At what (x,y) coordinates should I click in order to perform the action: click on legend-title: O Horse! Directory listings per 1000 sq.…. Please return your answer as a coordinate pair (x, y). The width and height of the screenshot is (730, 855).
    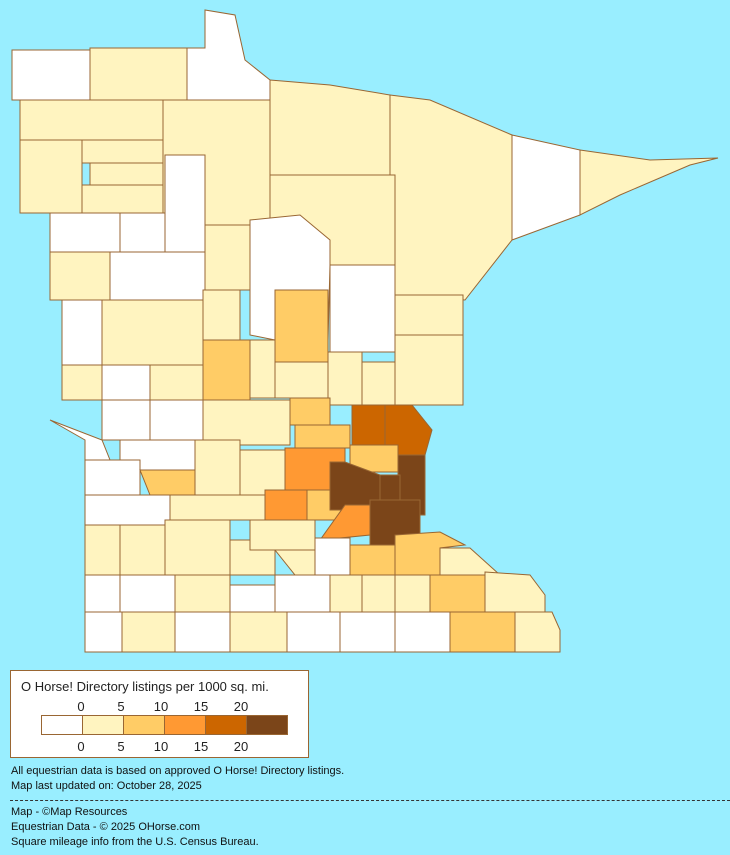
    Looking at the image, I should click on (145, 686).